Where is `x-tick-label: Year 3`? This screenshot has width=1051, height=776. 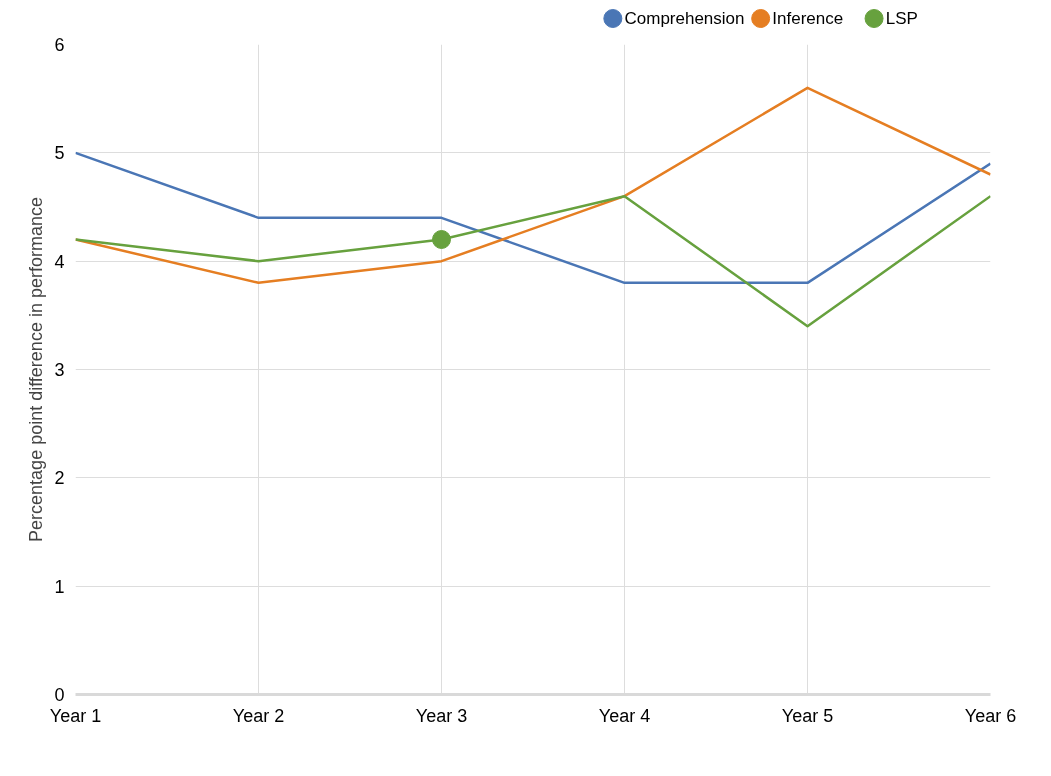 x-tick-label: Year 3 is located at coordinates (441, 715).